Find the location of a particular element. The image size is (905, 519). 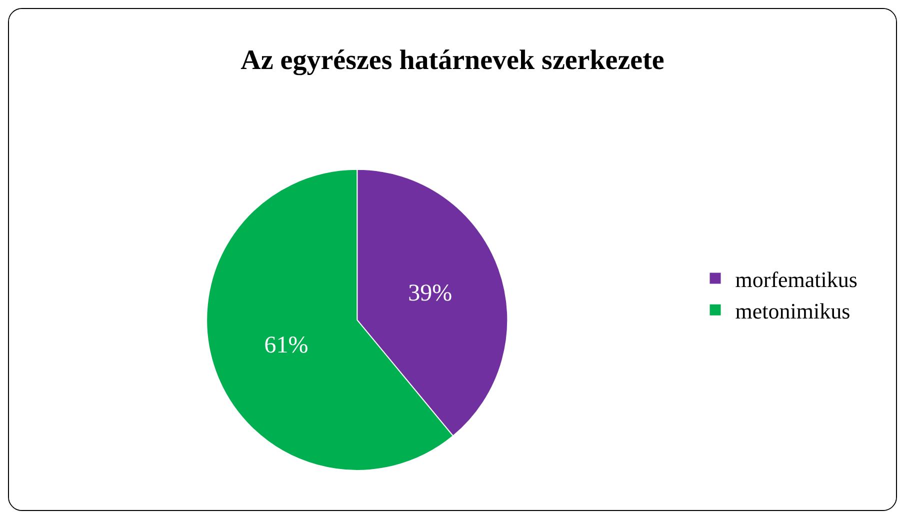

data-label: 39% is located at coordinates (430, 293).